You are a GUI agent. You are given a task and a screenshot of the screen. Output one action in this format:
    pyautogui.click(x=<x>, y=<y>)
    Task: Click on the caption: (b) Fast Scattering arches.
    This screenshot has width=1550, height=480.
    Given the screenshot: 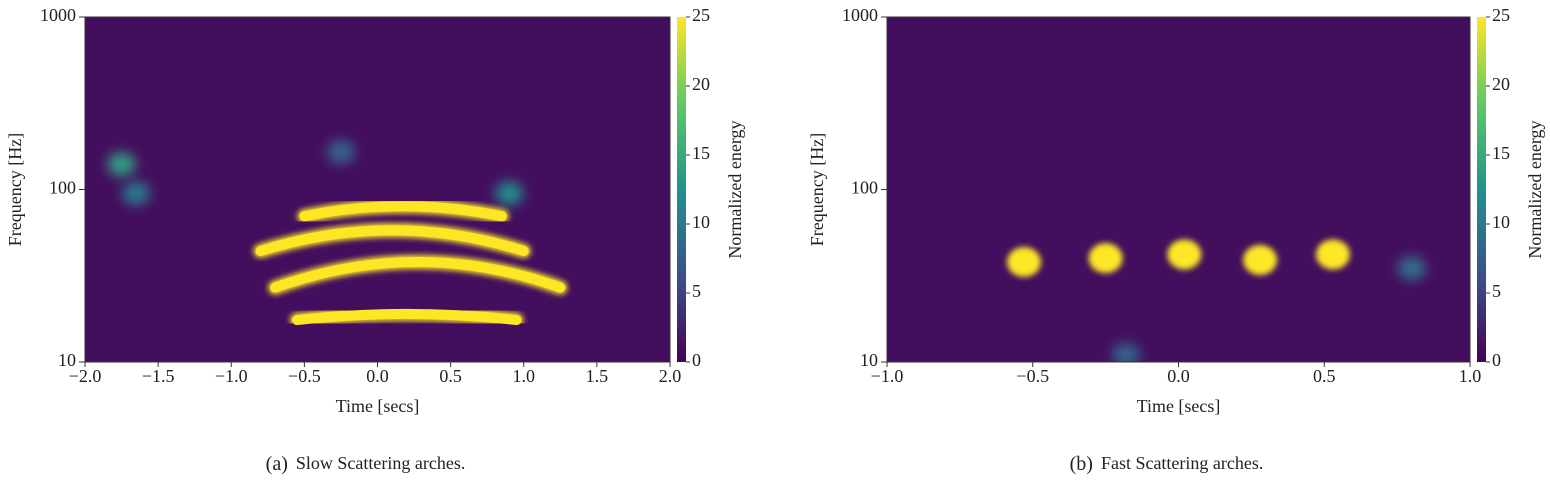 What is the action you would take?
    pyautogui.click(x=1167, y=464)
    